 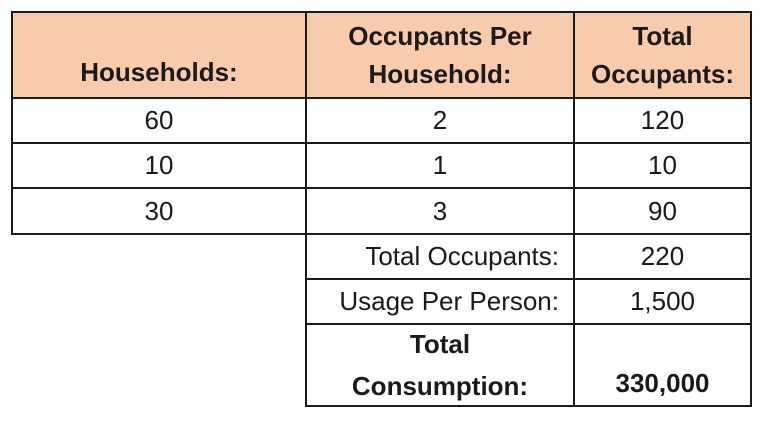 I want to click on summary-usage-per-person-value: 1,500, so click(x=662, y=301).